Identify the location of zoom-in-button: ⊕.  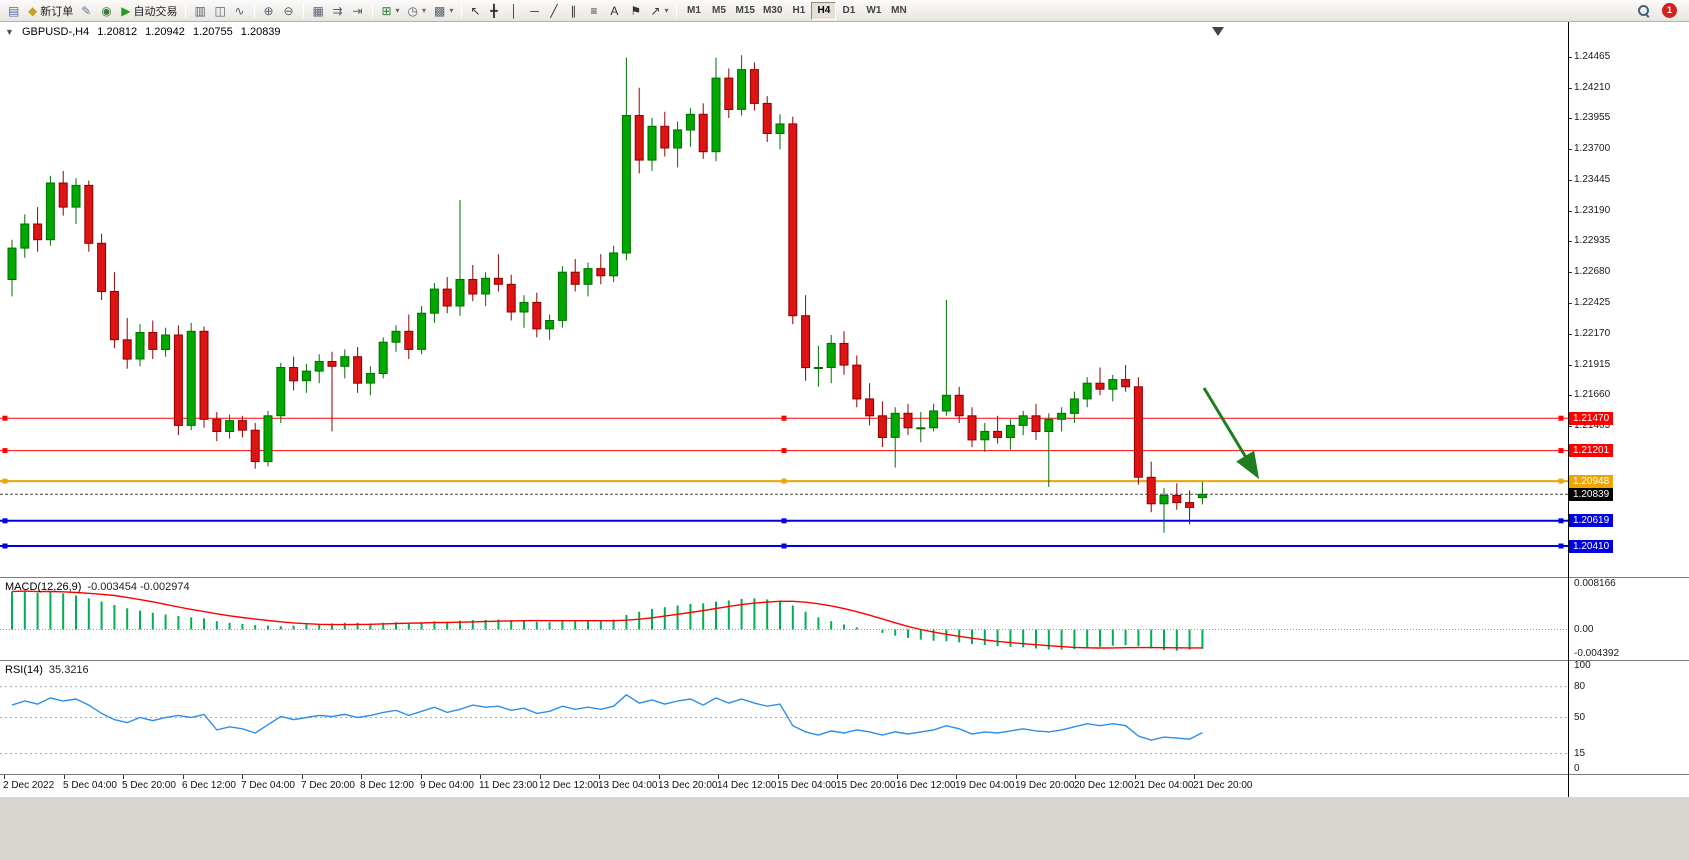
(269, 11).